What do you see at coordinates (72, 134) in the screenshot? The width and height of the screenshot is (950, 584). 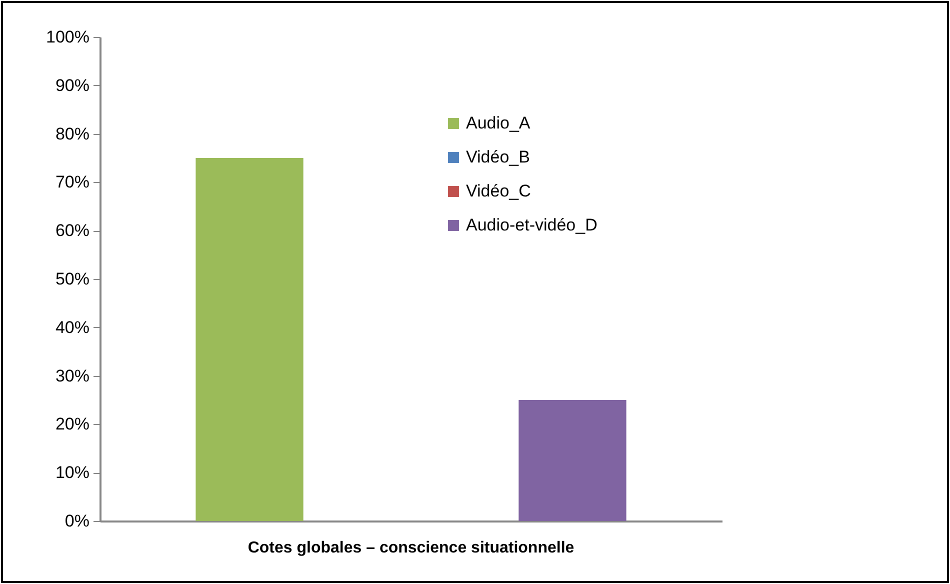 I see `y-tick-label: 80%` at bounding box center [72, 134].